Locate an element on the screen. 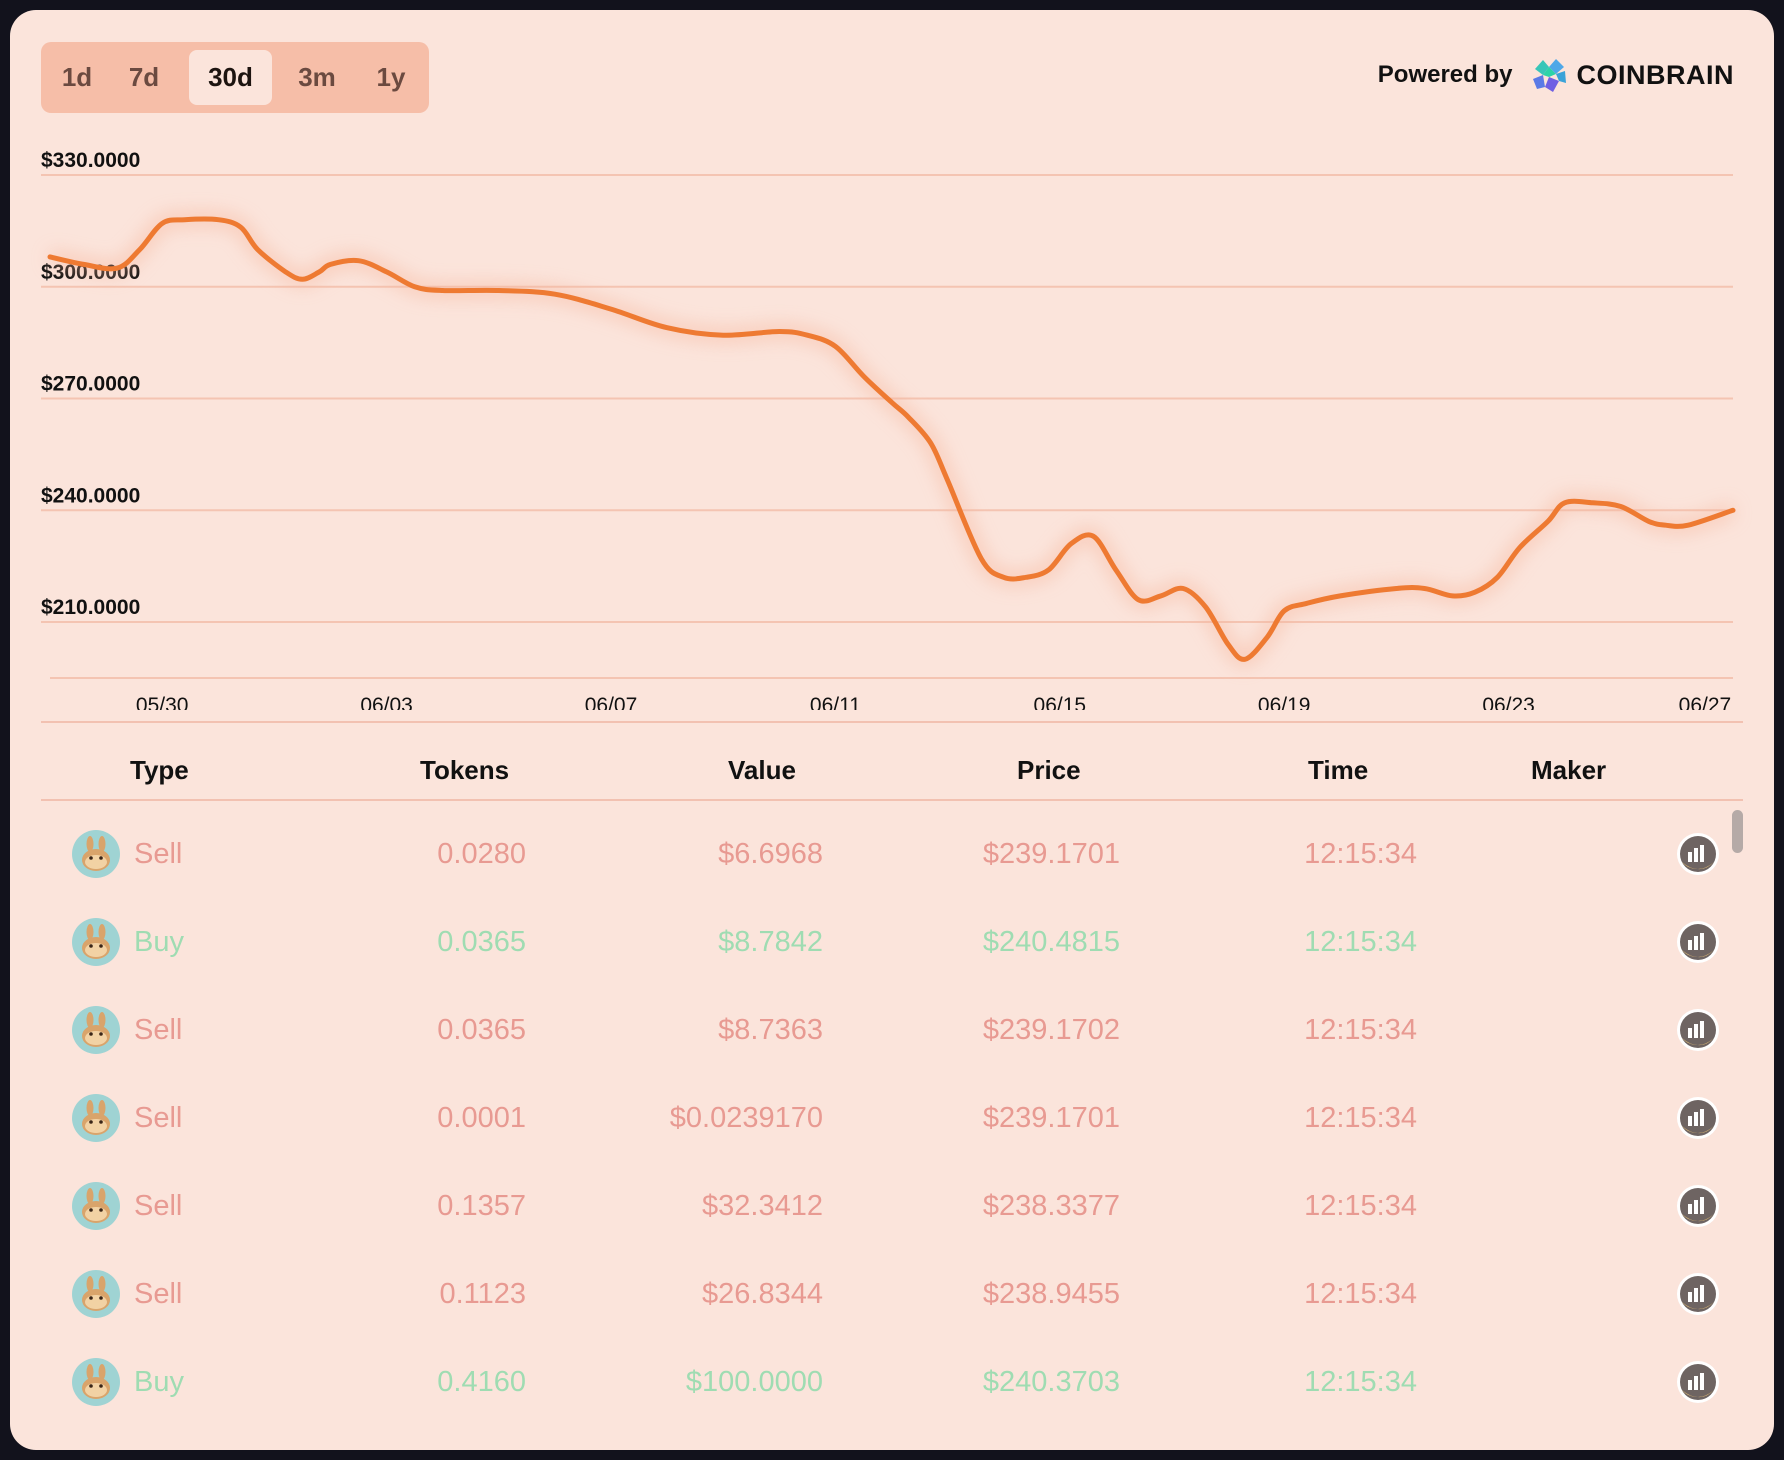  trade-value: $26.8344 is located at coordinates (762, 1294).